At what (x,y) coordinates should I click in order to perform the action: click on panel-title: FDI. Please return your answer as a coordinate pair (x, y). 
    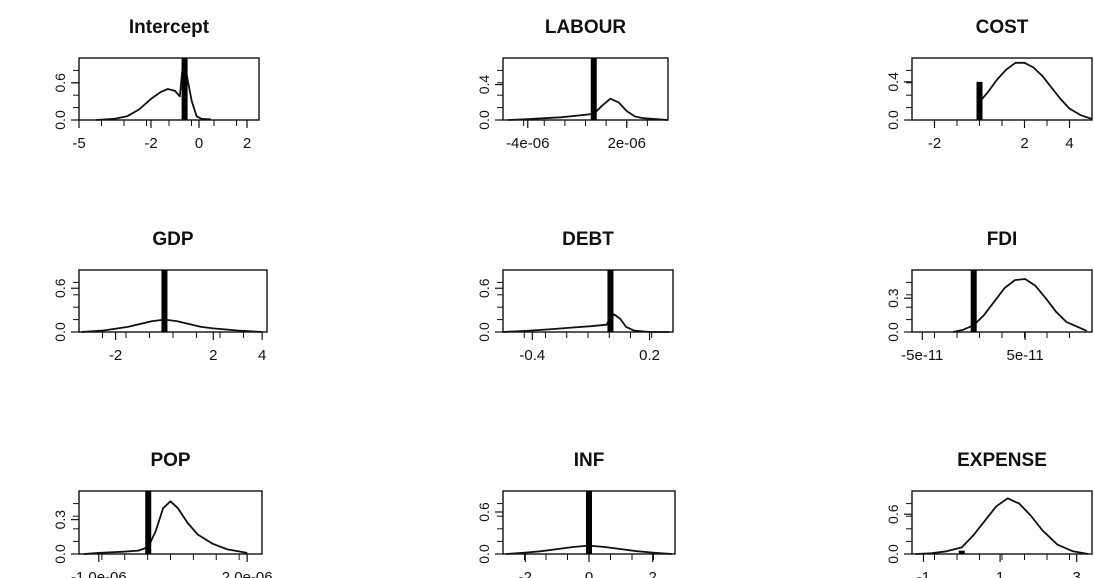
    Looking at the image, I should click on (1002, 239).